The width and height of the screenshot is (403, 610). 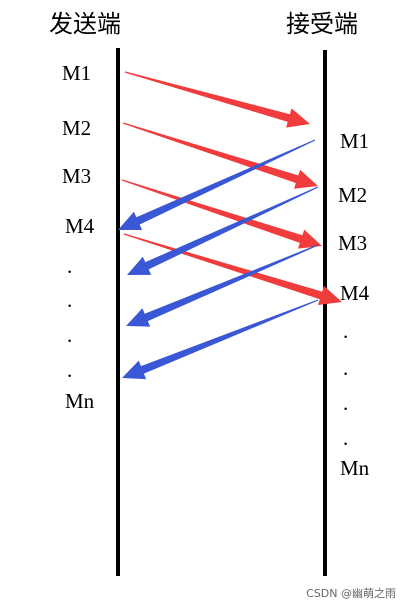 I want to click on sender-label: M2, so click(x=76, y=128).